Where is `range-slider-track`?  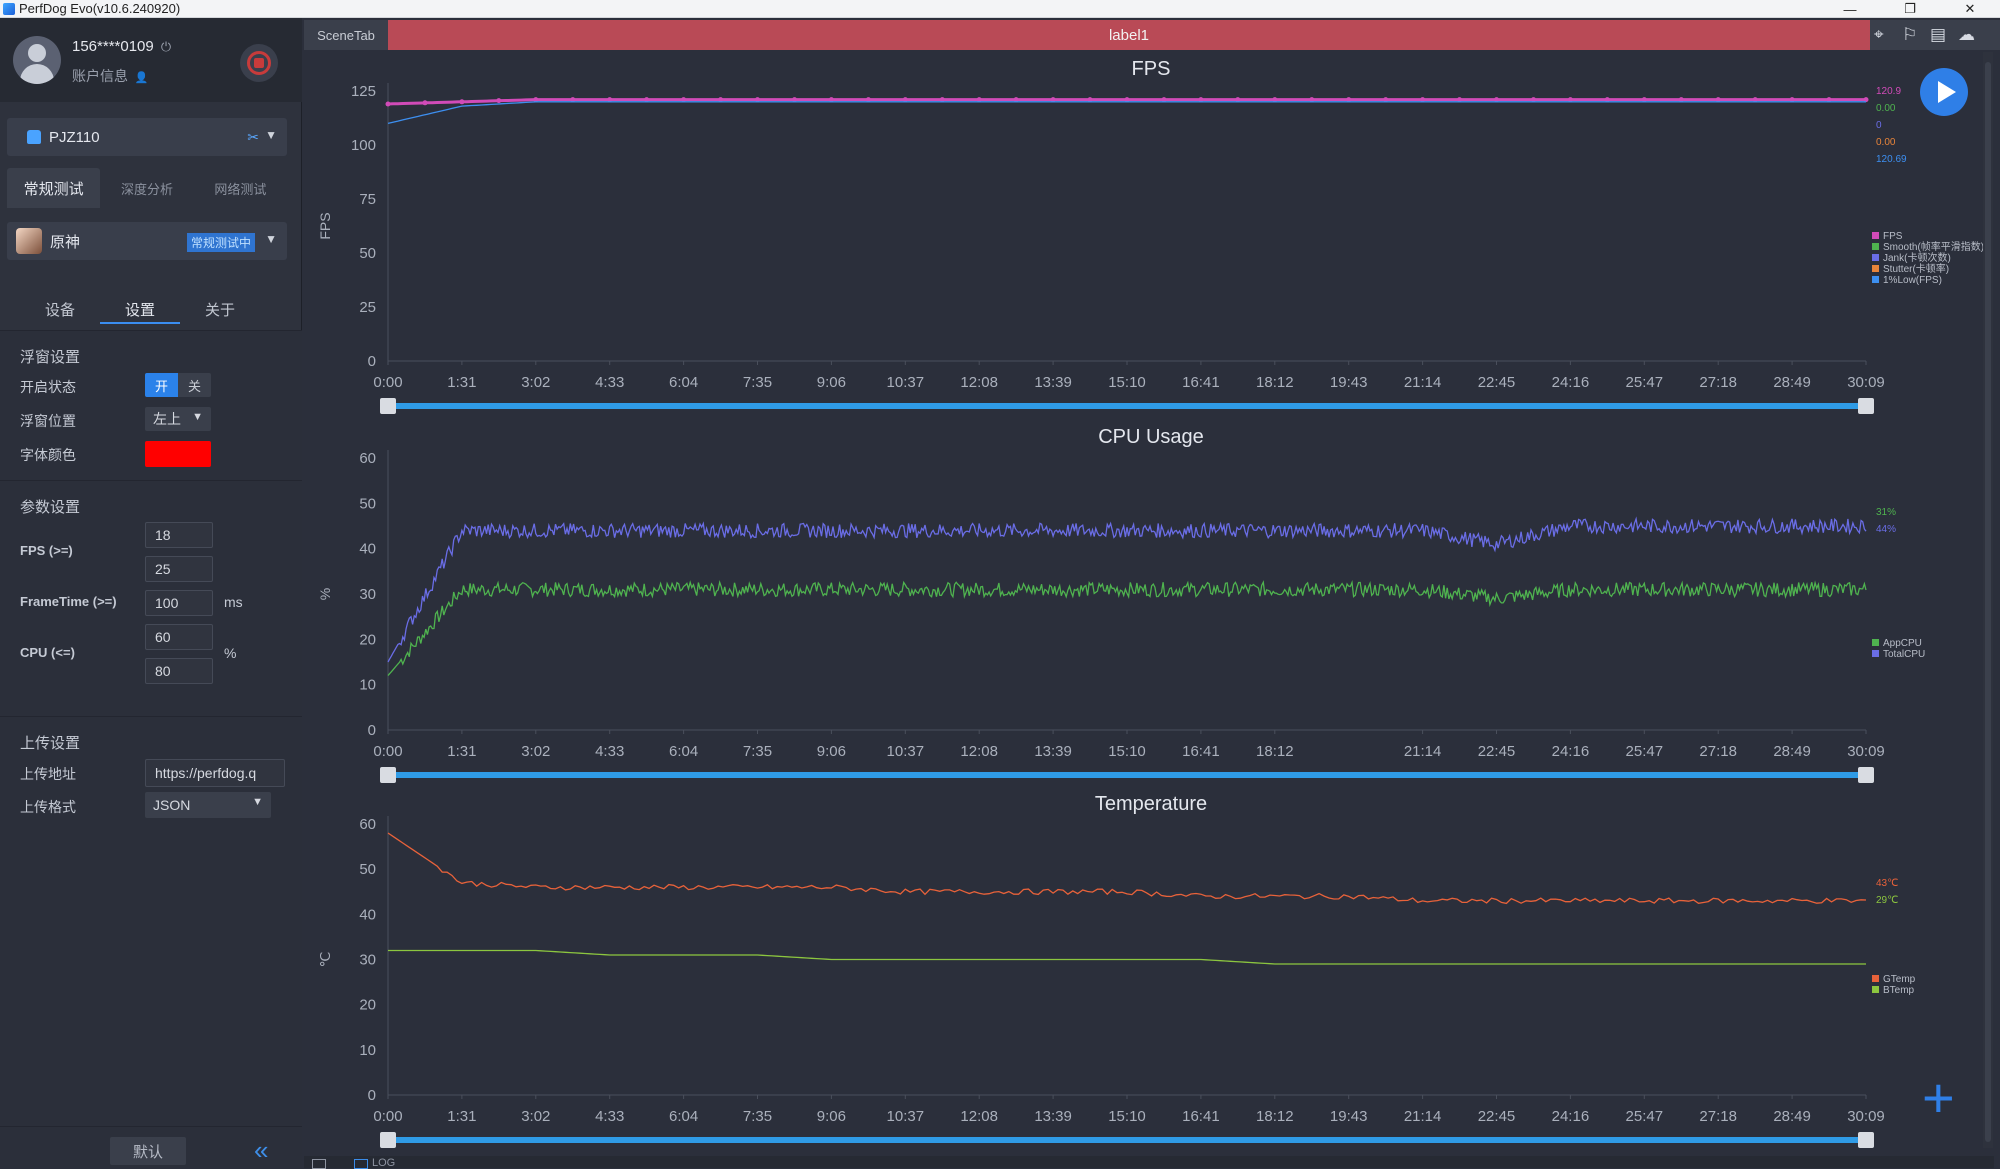 range-slider-track is located at coordinates (1127, 775).